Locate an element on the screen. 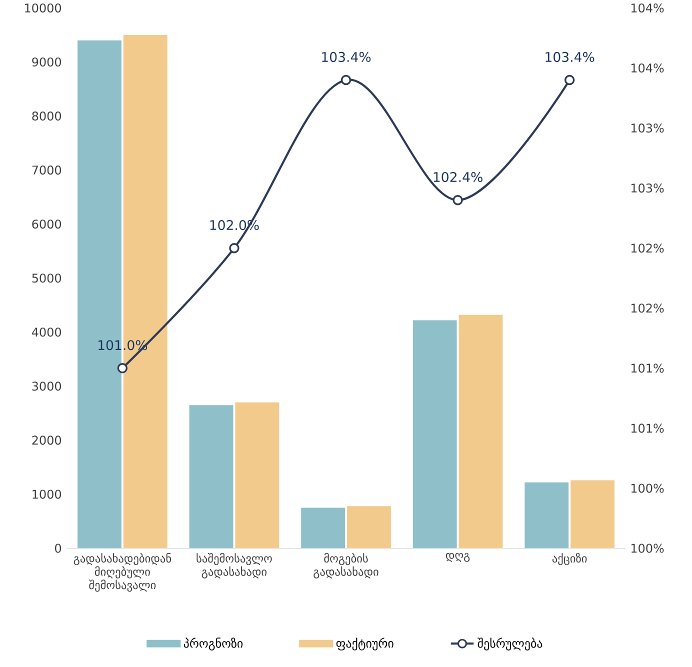 This screenshot has height=667, width=692. x-tick-label: გადასახადებიდან მიღებული შემოსავალი is located at coordinates (123, 572).